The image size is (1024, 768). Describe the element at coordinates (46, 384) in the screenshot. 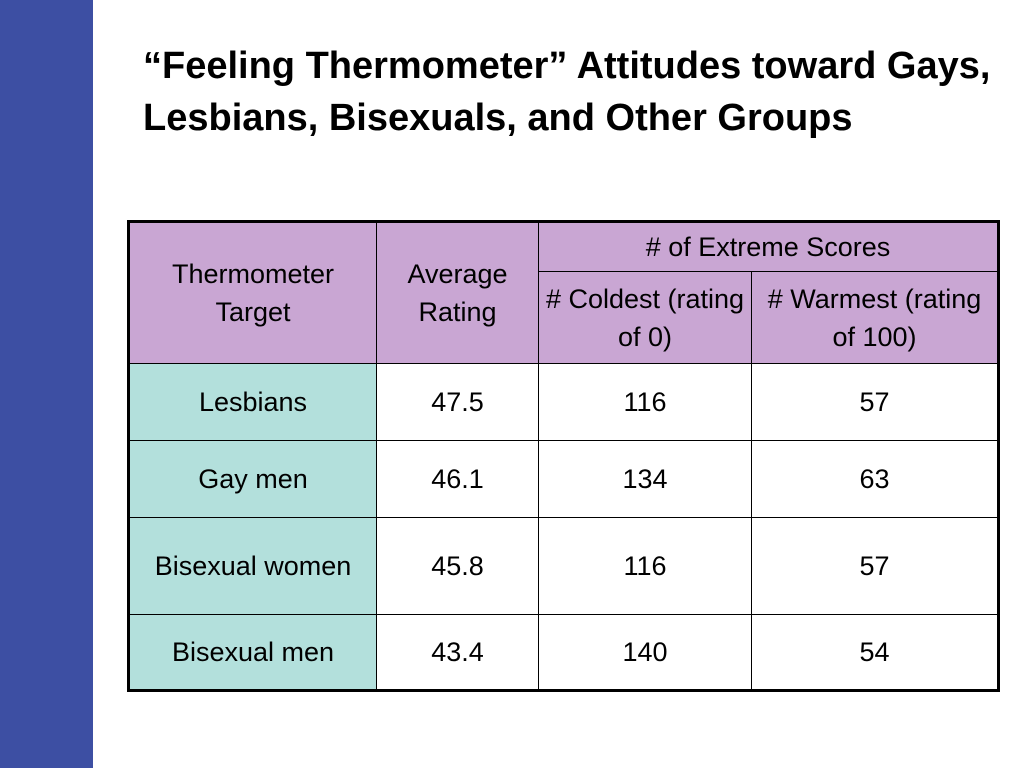

I see `left-accent-bar` at that location.